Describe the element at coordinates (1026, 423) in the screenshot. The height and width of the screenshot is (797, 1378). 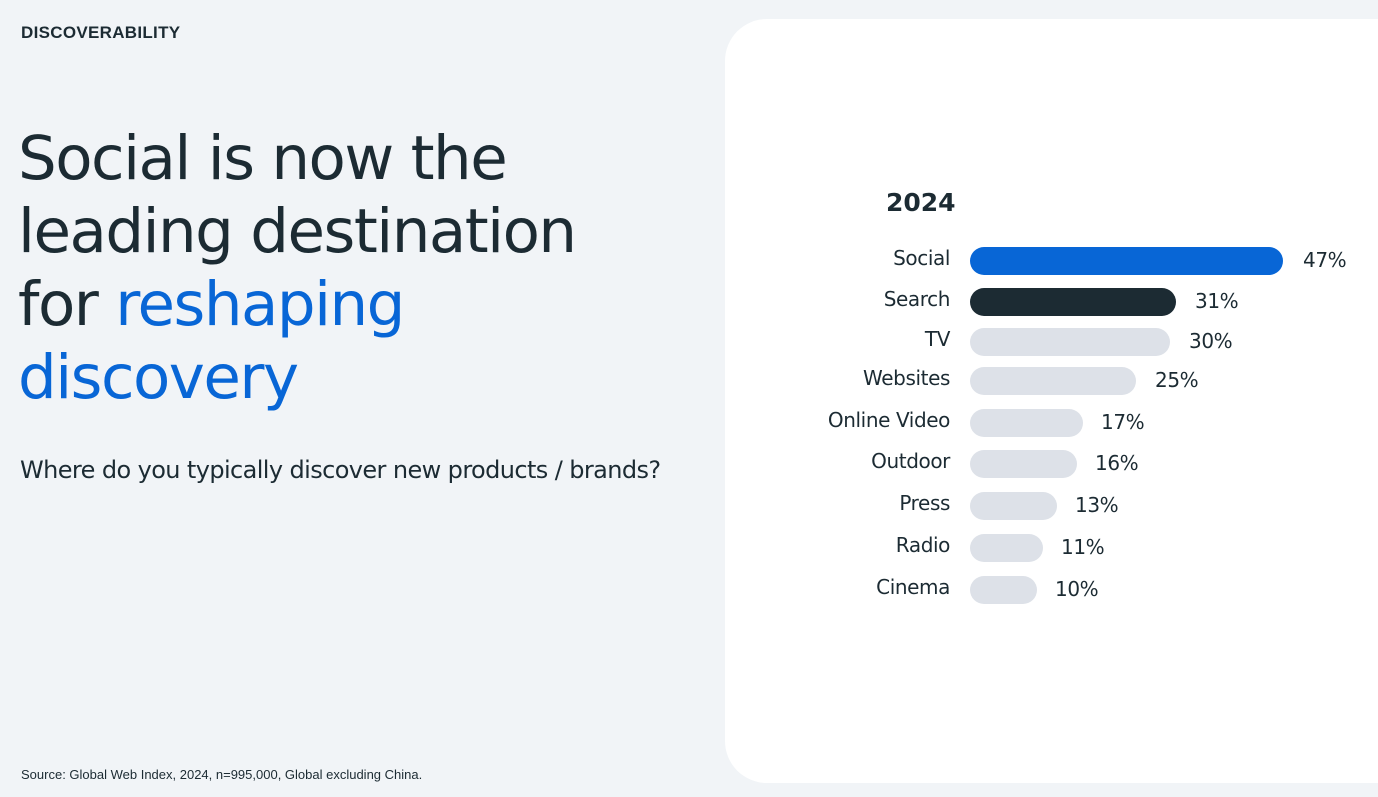
I see `bar-online-video` at that location.